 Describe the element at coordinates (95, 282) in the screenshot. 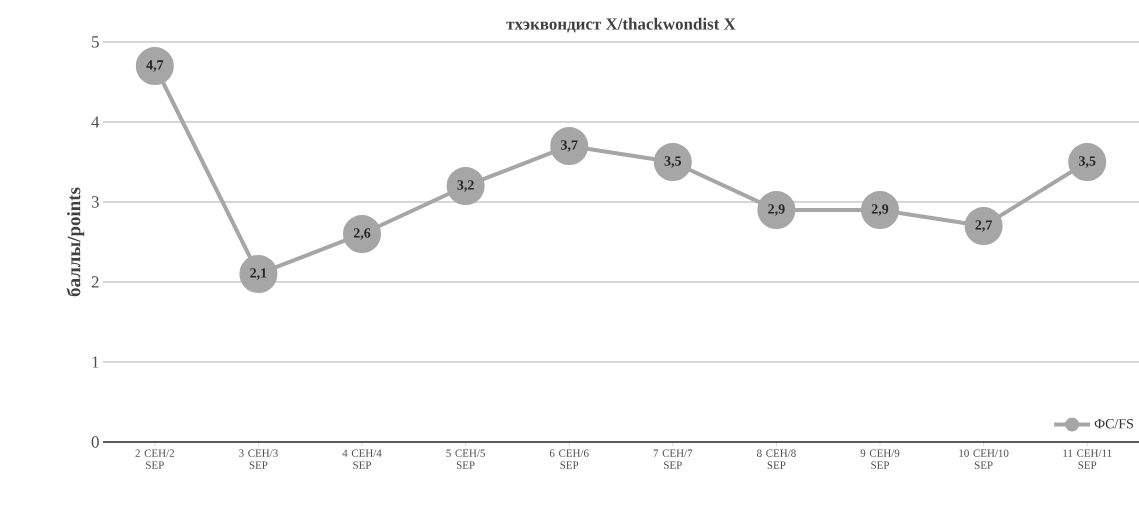

I see `y-tick-label: 2` at that location.